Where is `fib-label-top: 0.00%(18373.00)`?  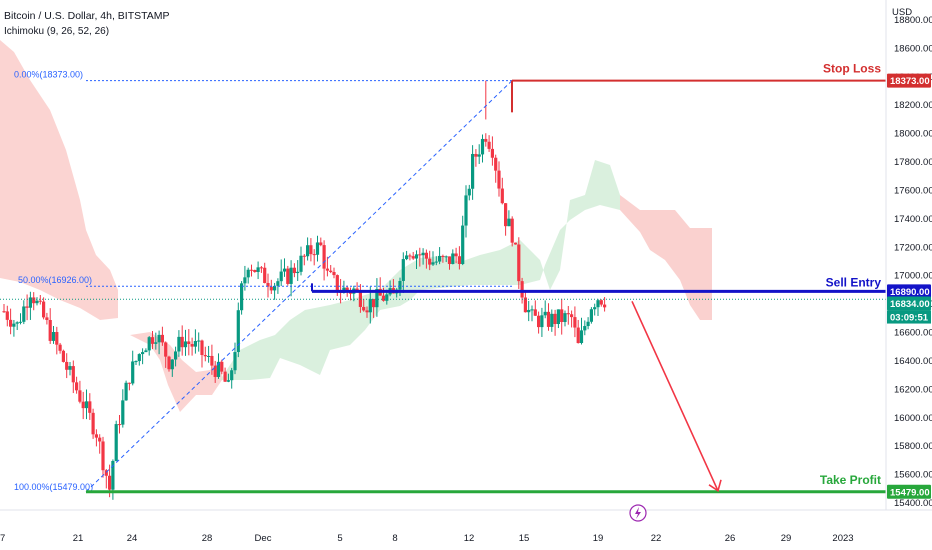 fib-label-top: 0.00%(18373.00) is located at coordinates (48, 75).